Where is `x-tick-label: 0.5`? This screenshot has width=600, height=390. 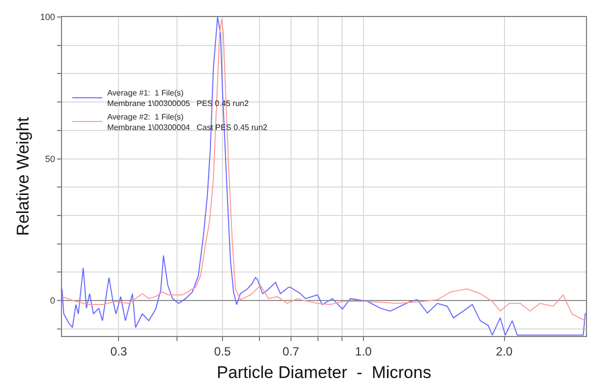 x-tick-label: 0.5 is located at coordinates (223, 351).